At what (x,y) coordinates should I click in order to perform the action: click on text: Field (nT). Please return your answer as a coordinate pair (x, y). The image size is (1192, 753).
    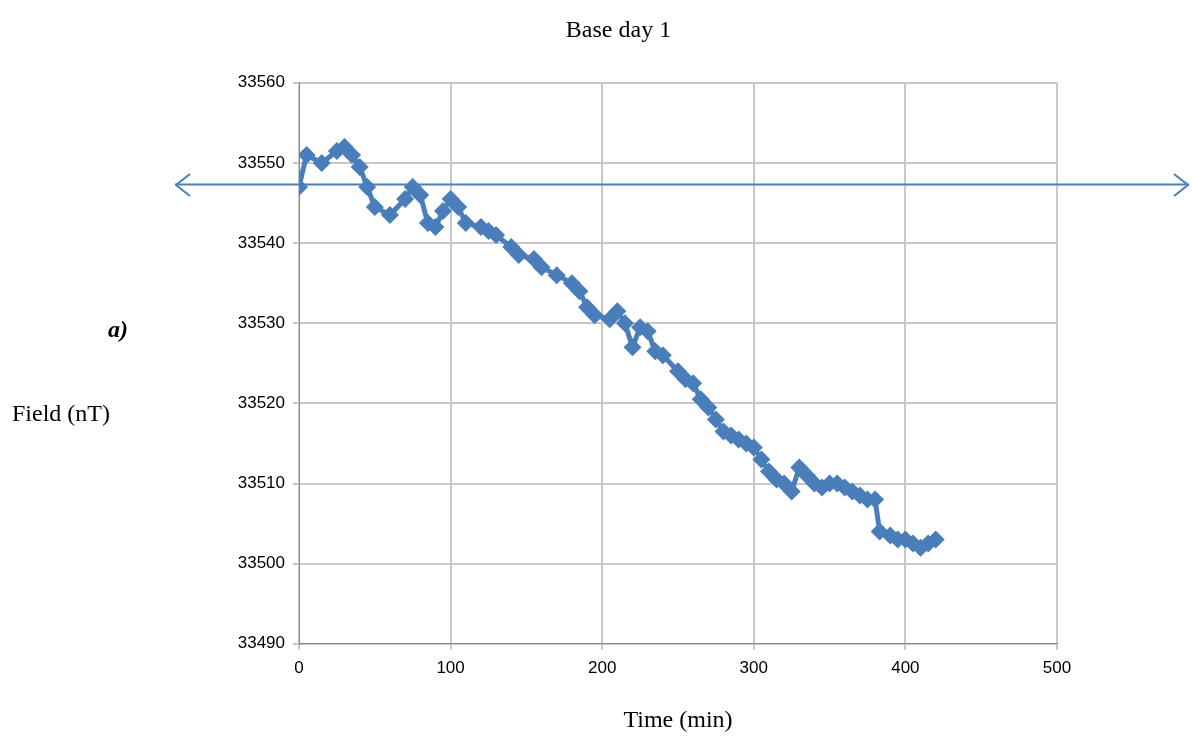
    Looking at the image, I should click on (61, 413).